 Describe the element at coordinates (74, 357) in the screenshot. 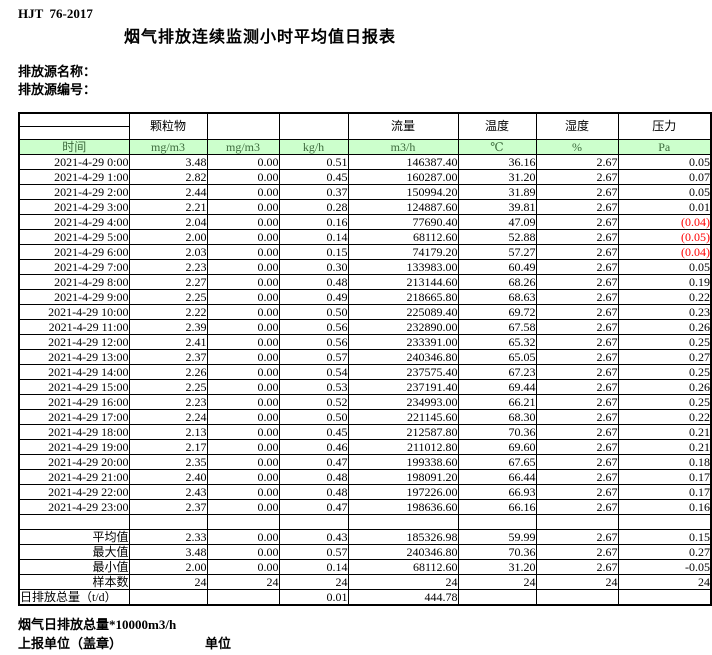

I see `time-cell: 2021-4-29 13:00` at that location.